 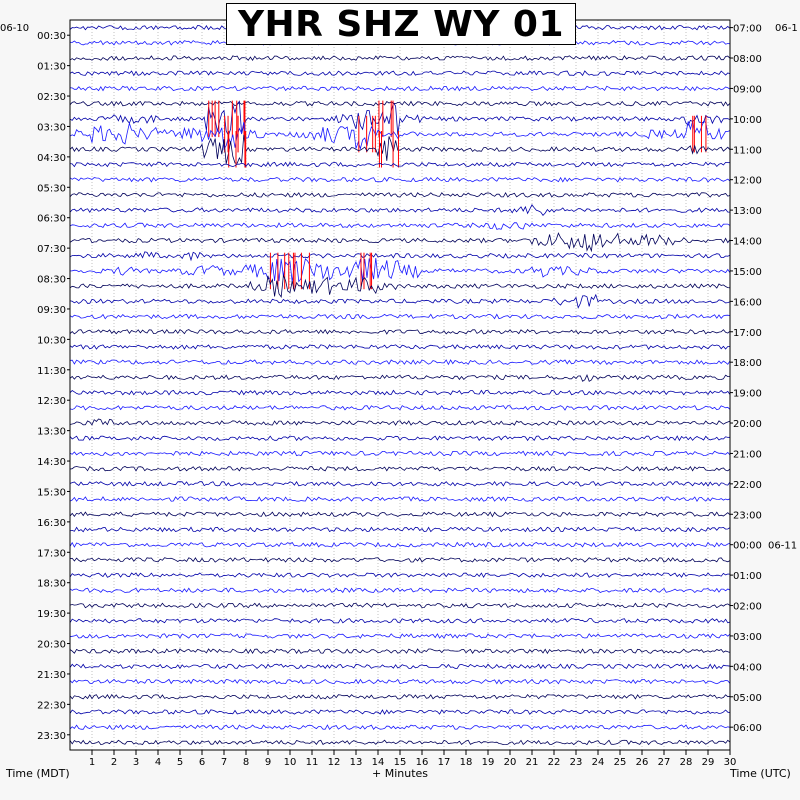 What do you see at coordinates (400, 762) in the screenshot?
I see `x-tick-label: 15` at bounding box center [400, 762].